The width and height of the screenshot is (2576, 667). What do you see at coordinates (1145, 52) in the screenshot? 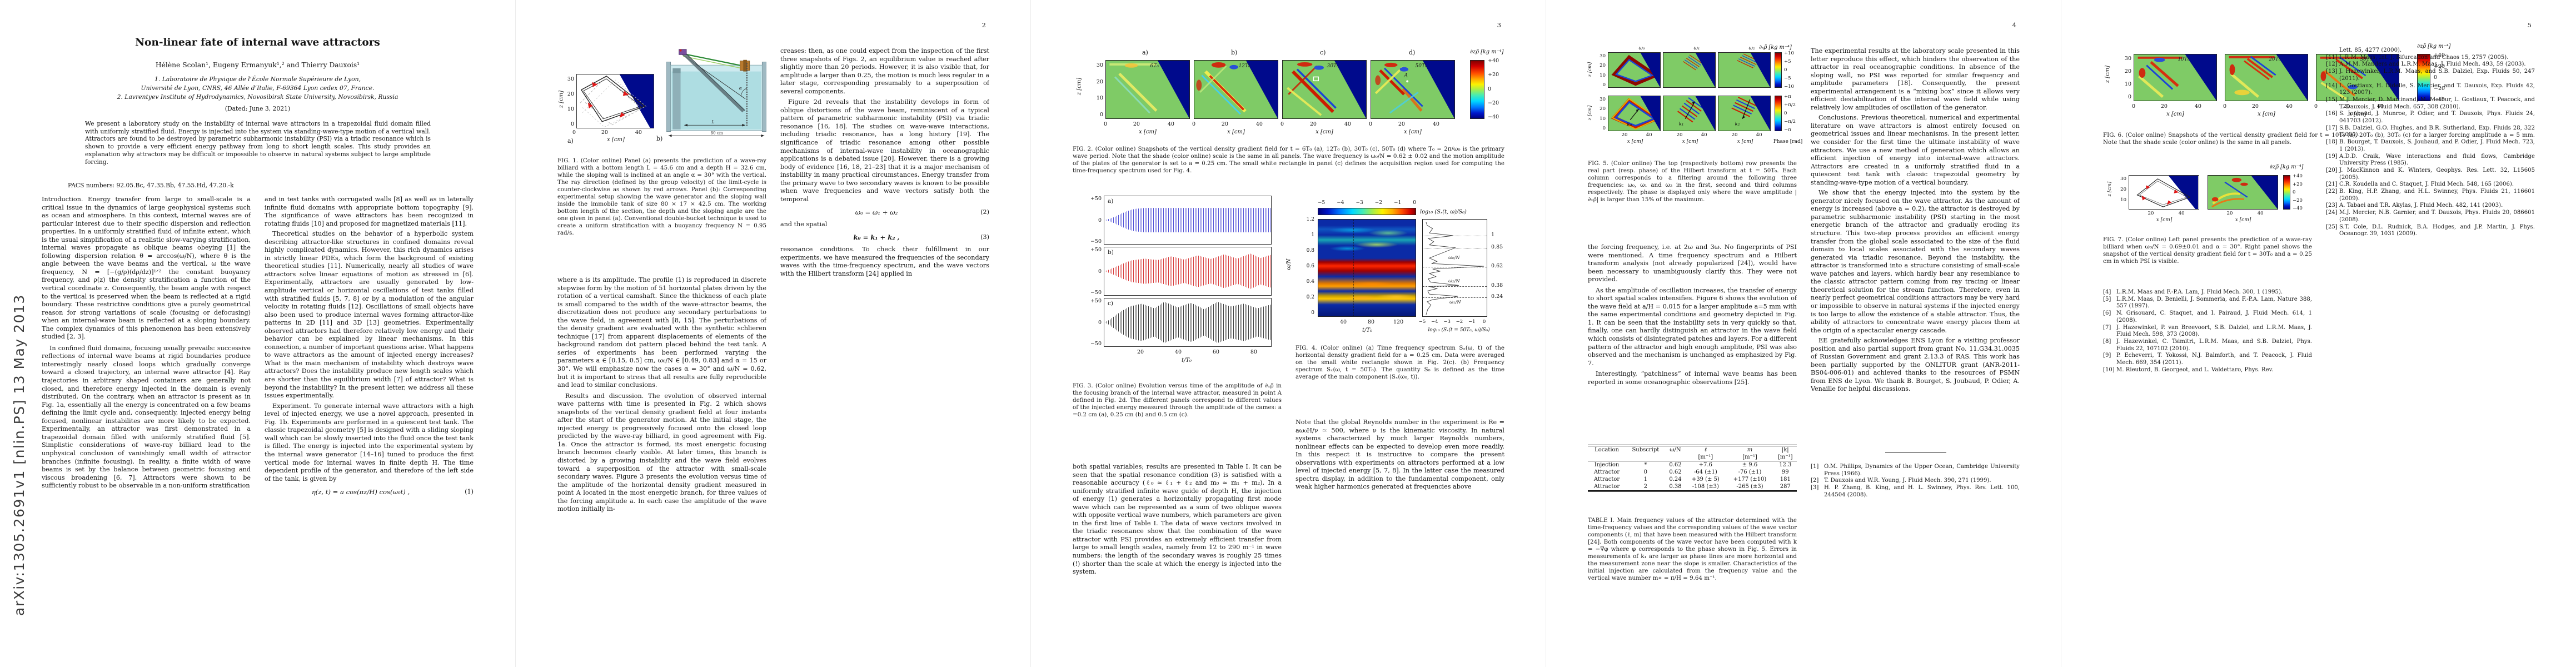
I see `fig2-letter-a: a)` at bounding box center [1145, 52].